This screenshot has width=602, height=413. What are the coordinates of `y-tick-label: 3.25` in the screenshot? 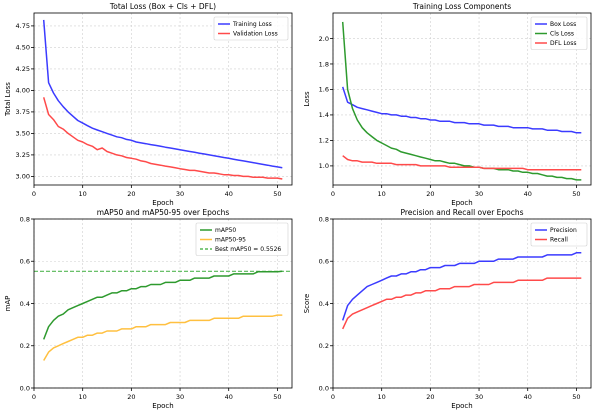 It's located at (23, 155).